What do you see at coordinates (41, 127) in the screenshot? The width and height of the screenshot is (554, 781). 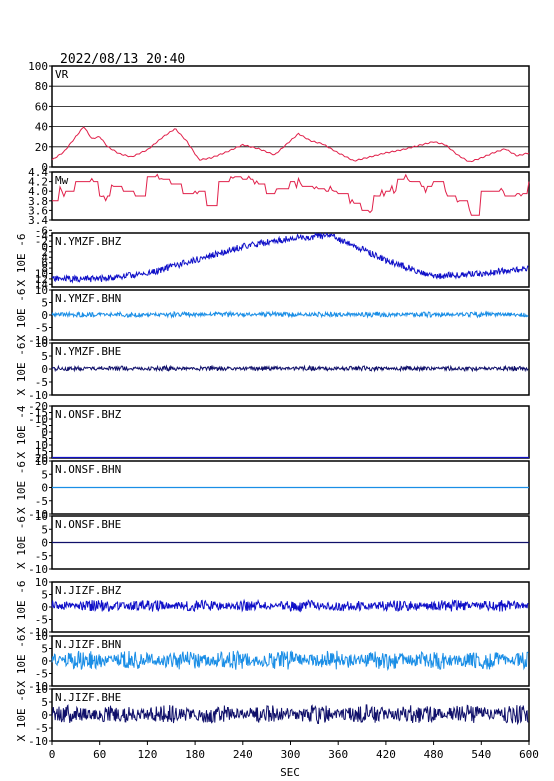 I see `y-tick-label: 40` at bounding box center [41, 127].